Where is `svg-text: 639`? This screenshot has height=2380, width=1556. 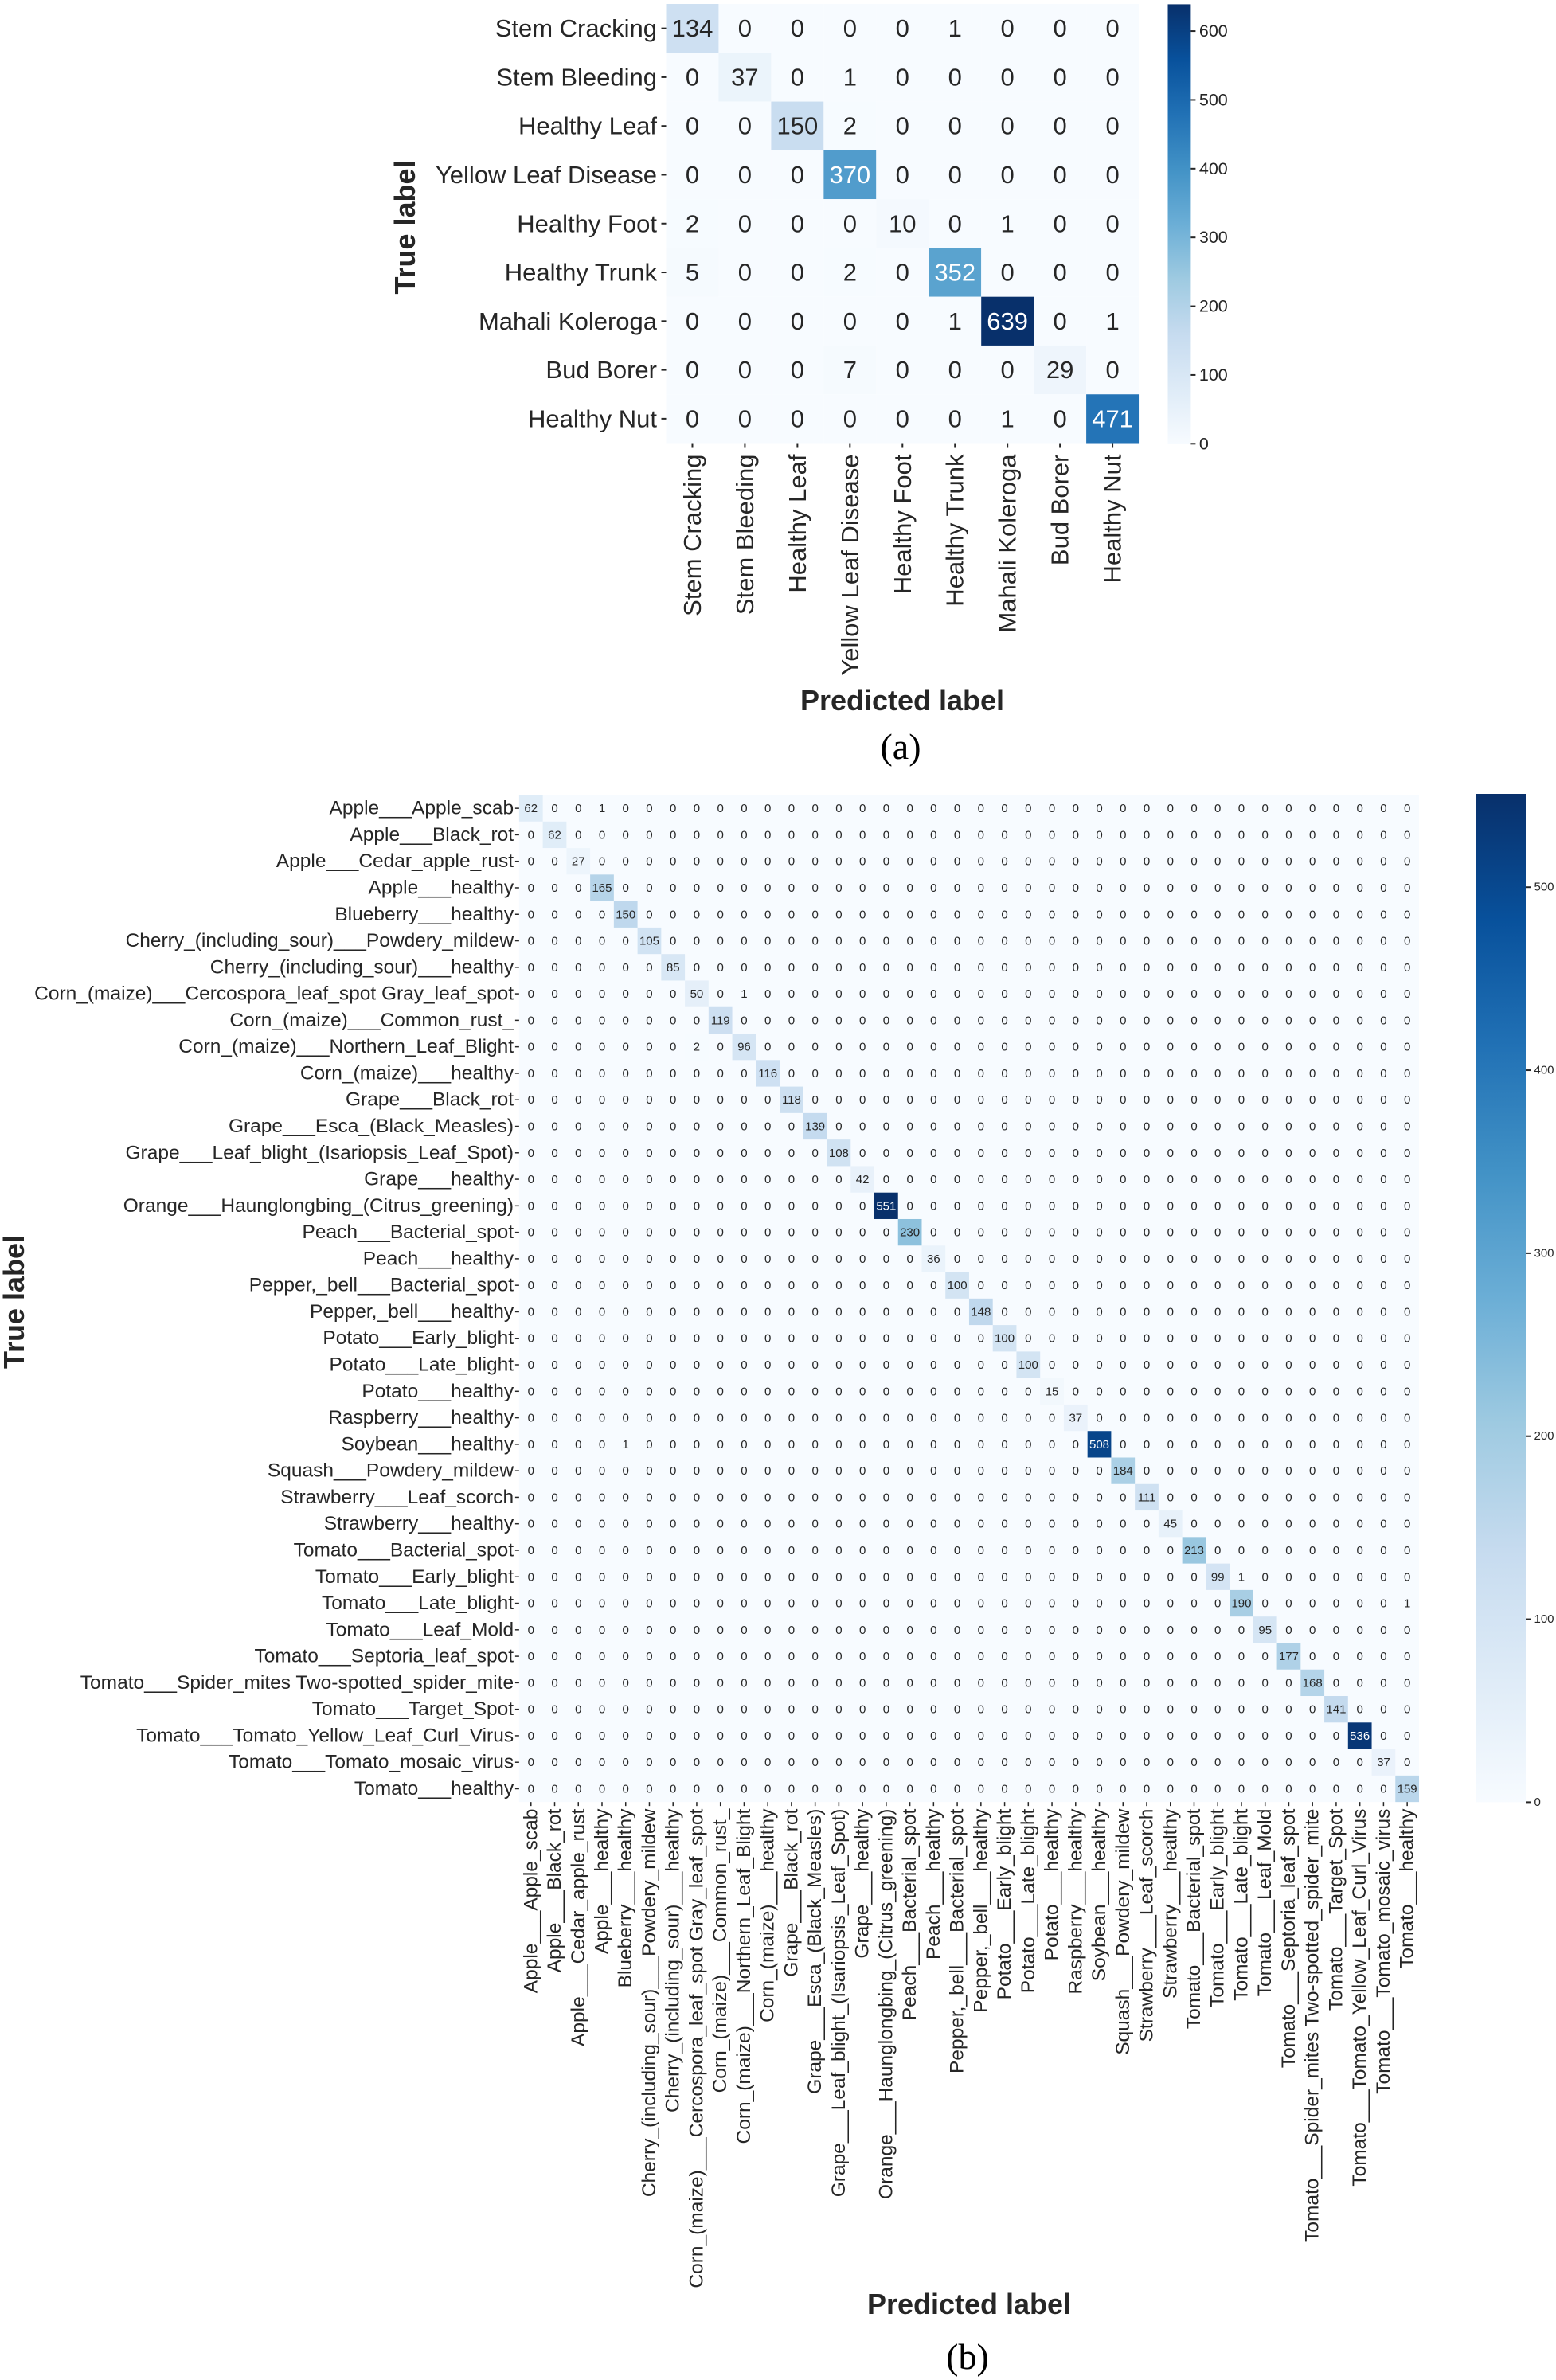
svg-text: 639 is located at coordinates (1007, 321).